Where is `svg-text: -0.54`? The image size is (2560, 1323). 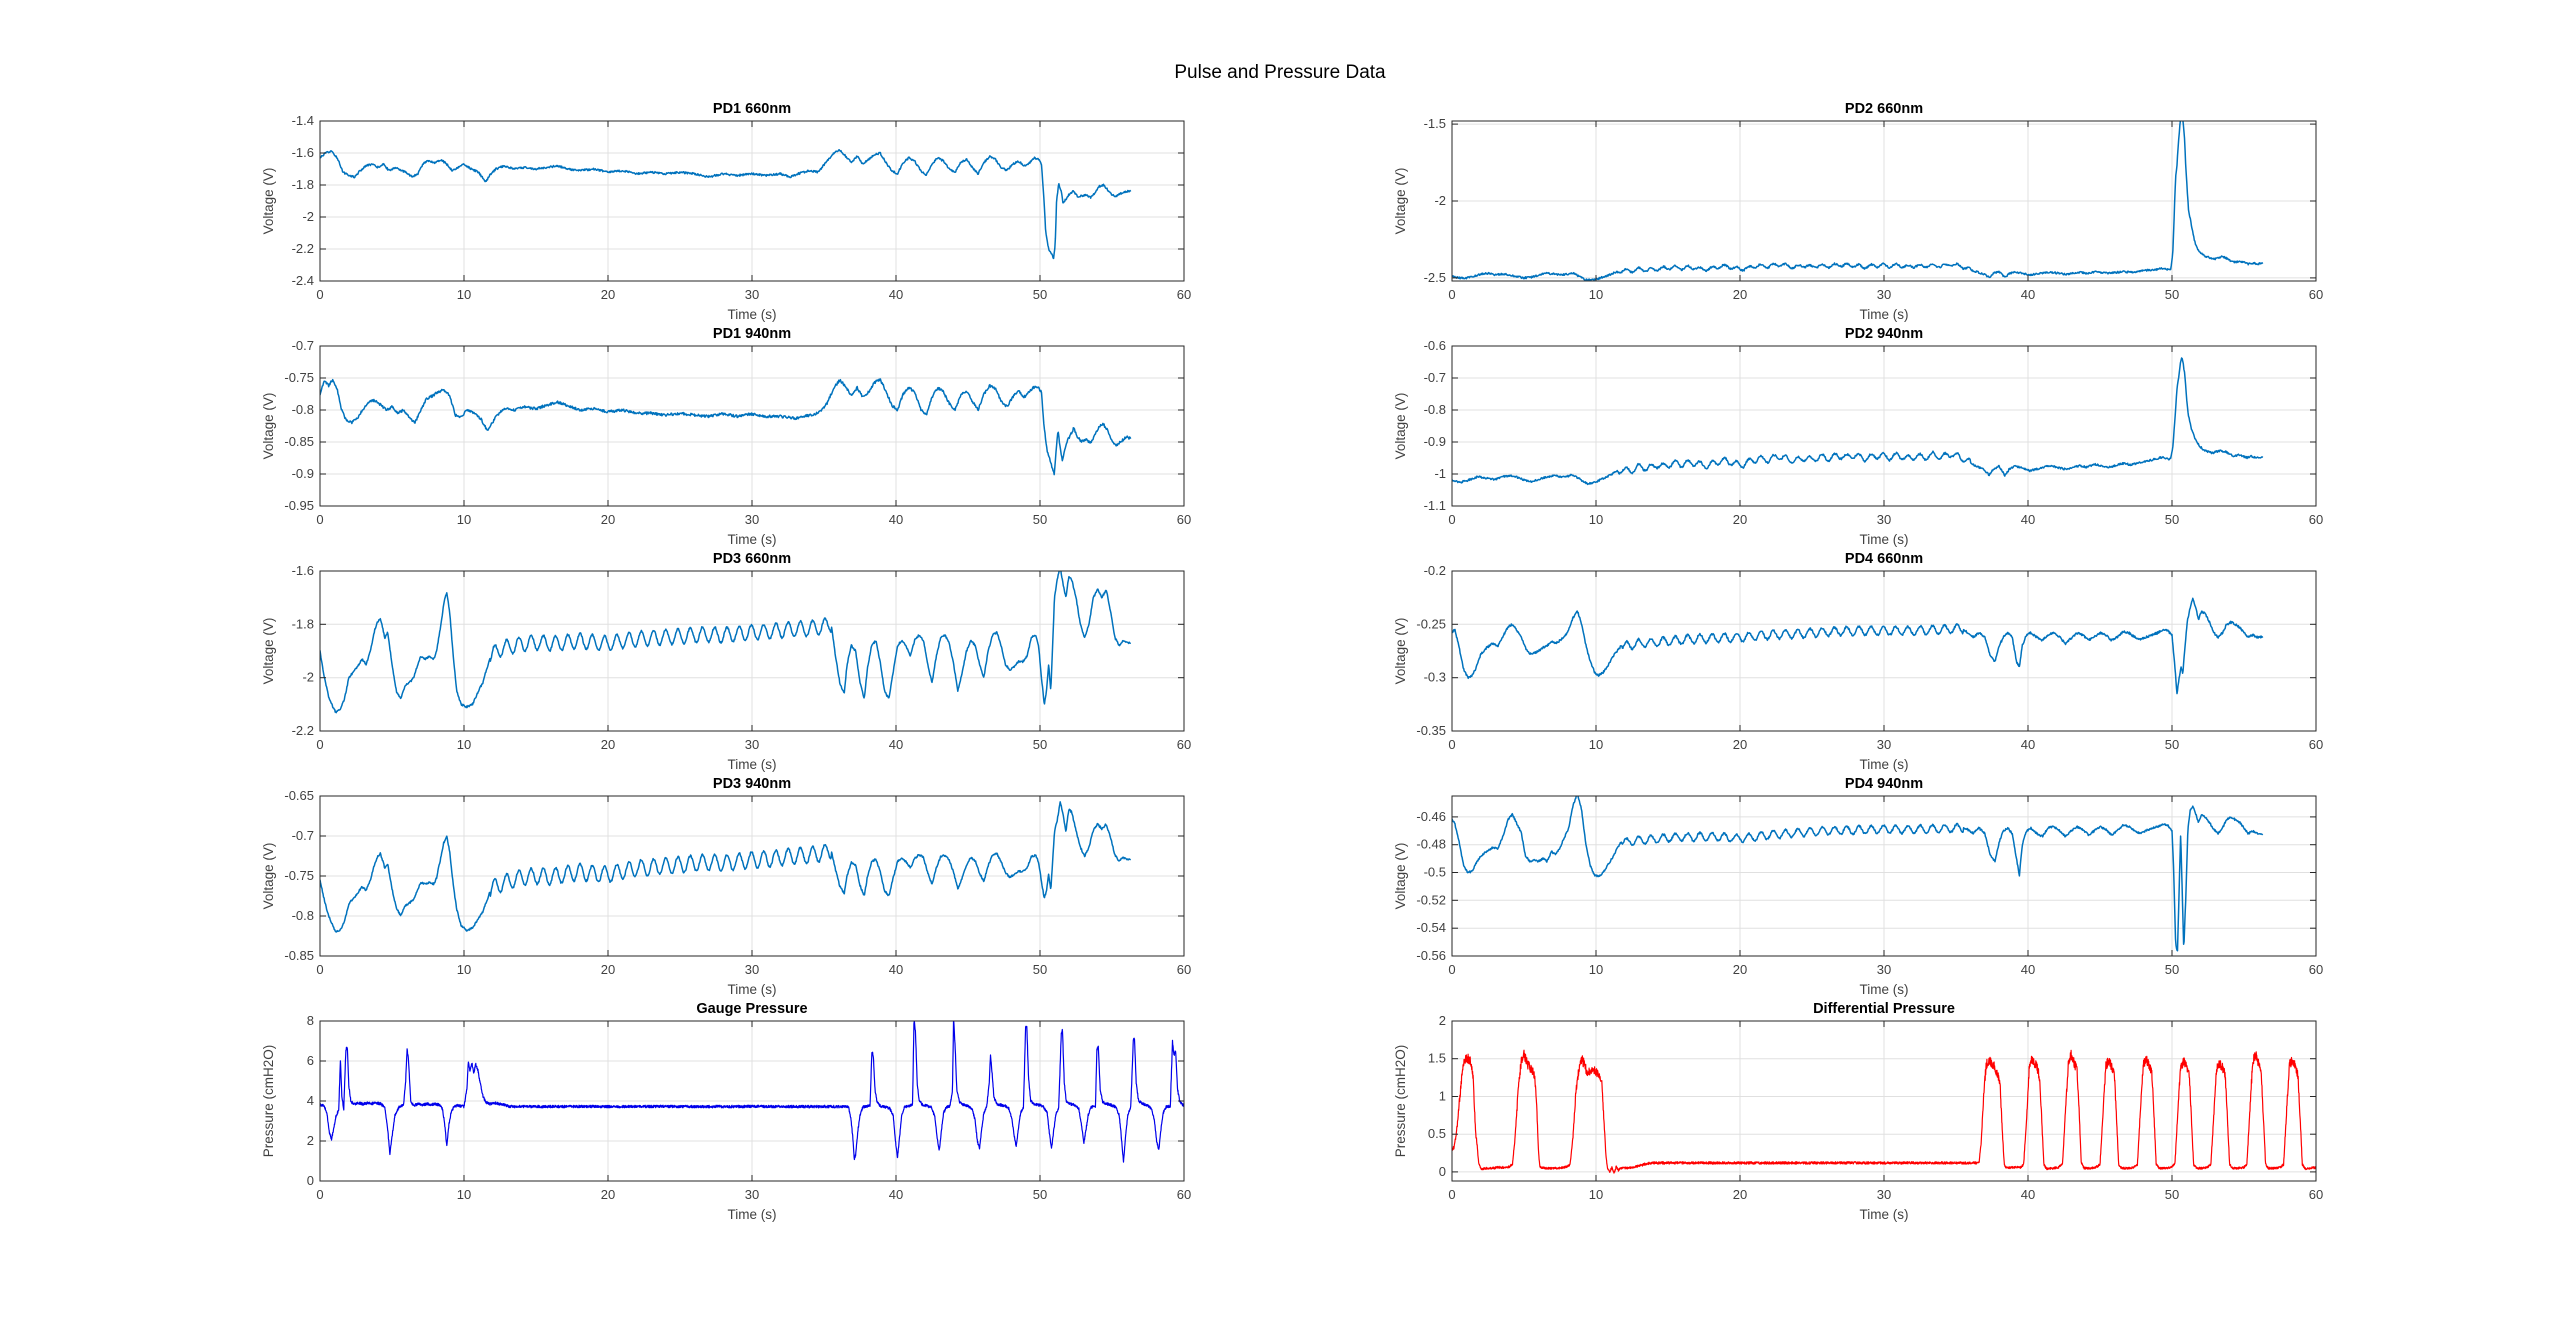 svg-text: -0.54 is located at coordinates (1431, 927).